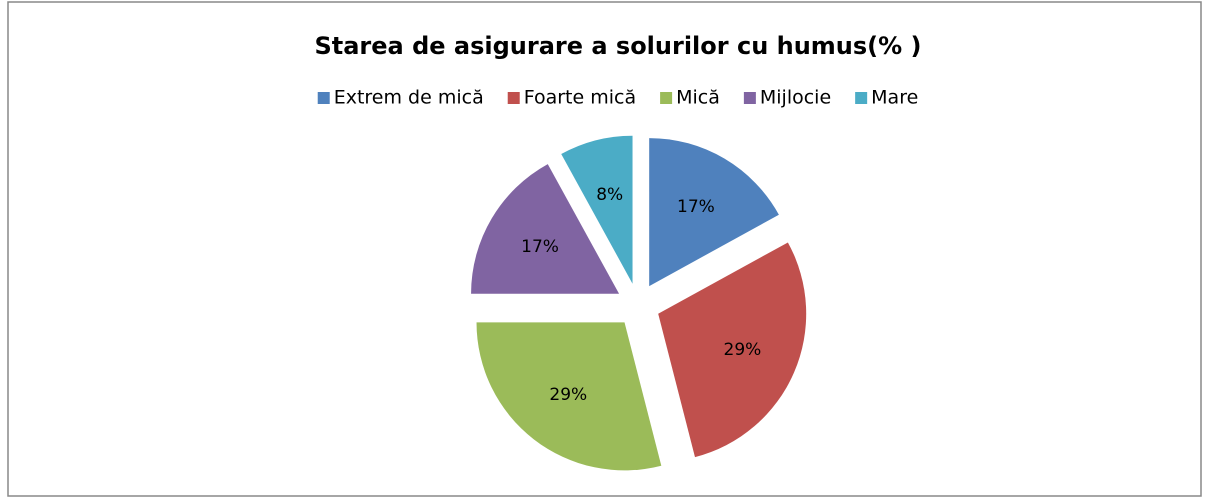 Image resolution: width=1207 pixels, height=501 pixels. I want to click on legend-label: Mare, so click(894, 98).